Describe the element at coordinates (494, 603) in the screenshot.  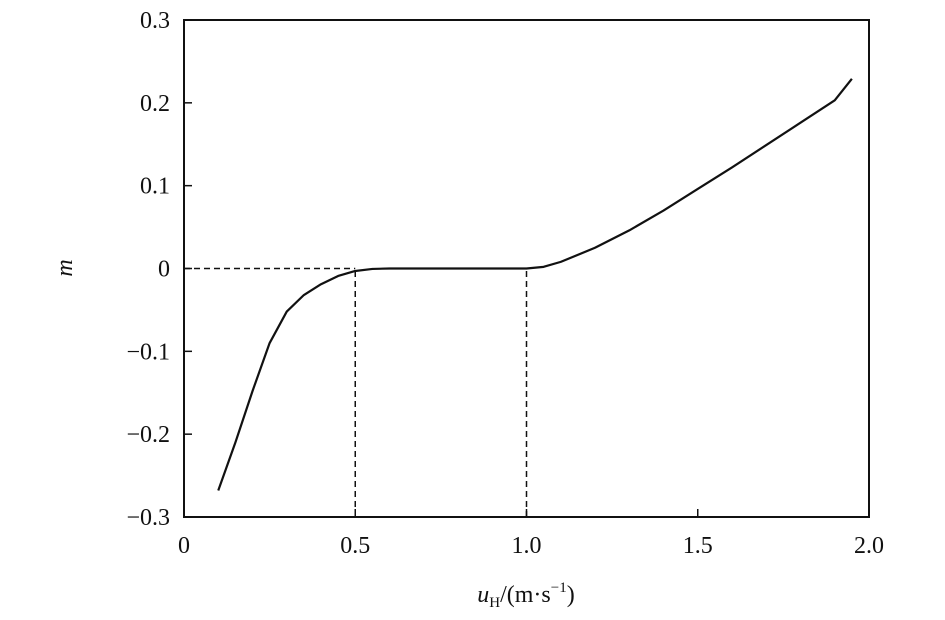
I see `x-label-sub: H` at that location.